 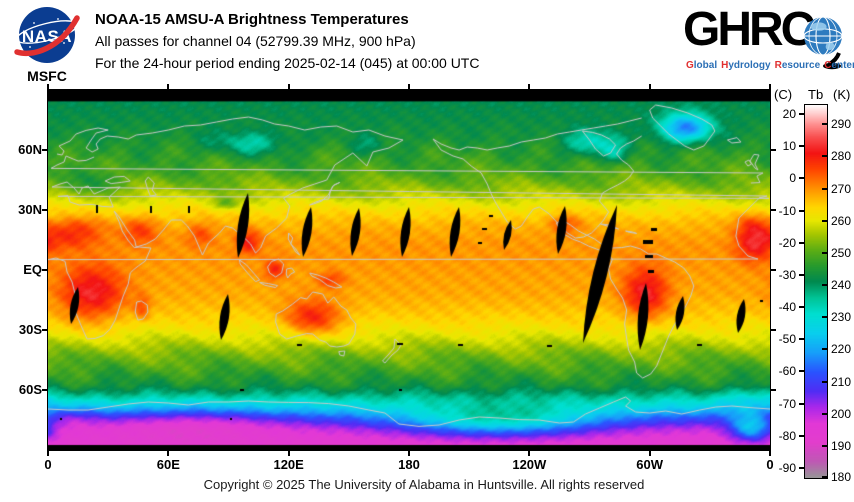 What do you see at coordinates (702, 65) in the screenshot?
I see `ghrc-tagline-word: Global` at bounding box center [702, 65].